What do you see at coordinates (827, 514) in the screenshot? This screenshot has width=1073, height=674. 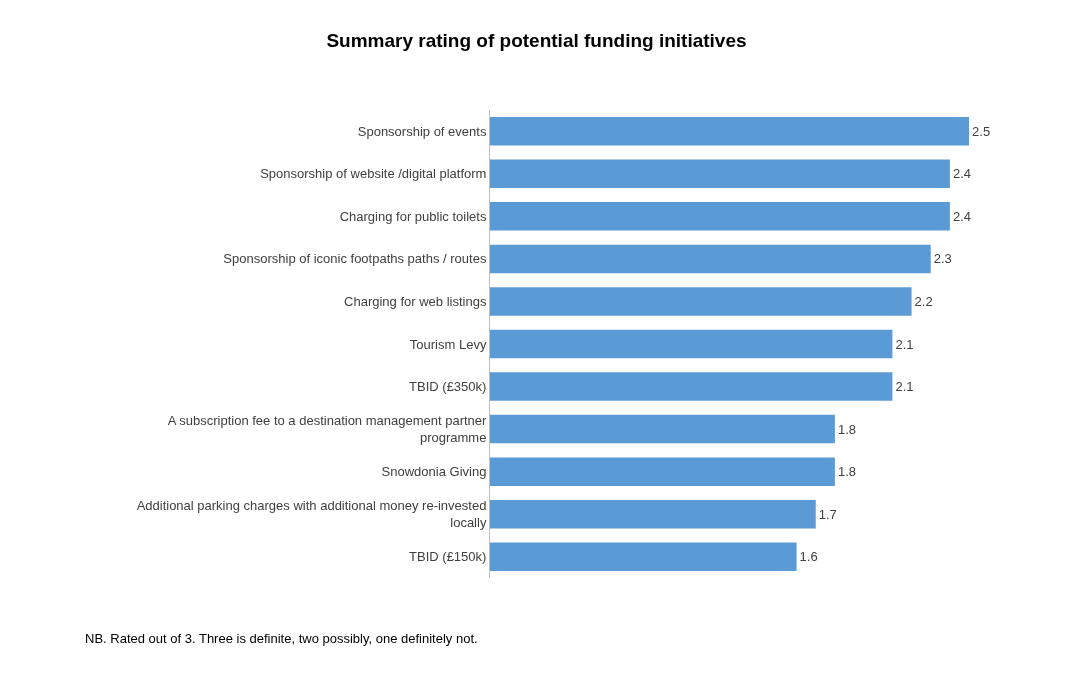 I see `data-label: 1.7` at bounding box center [827, 514].